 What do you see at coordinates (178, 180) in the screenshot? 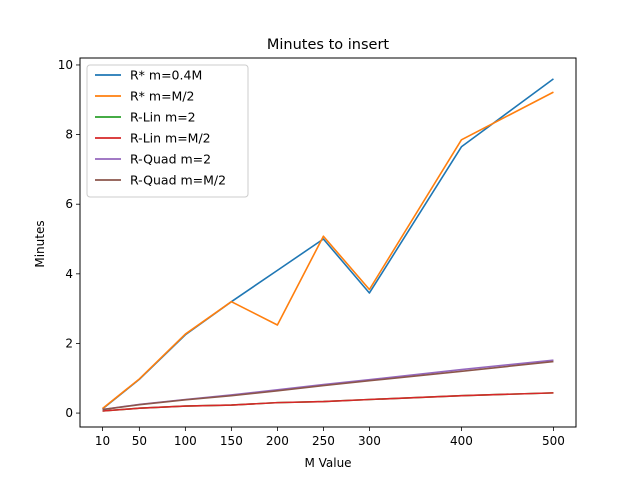
I see `legend-label: R-Quad m=M/2` at bounding box center [178, 180].